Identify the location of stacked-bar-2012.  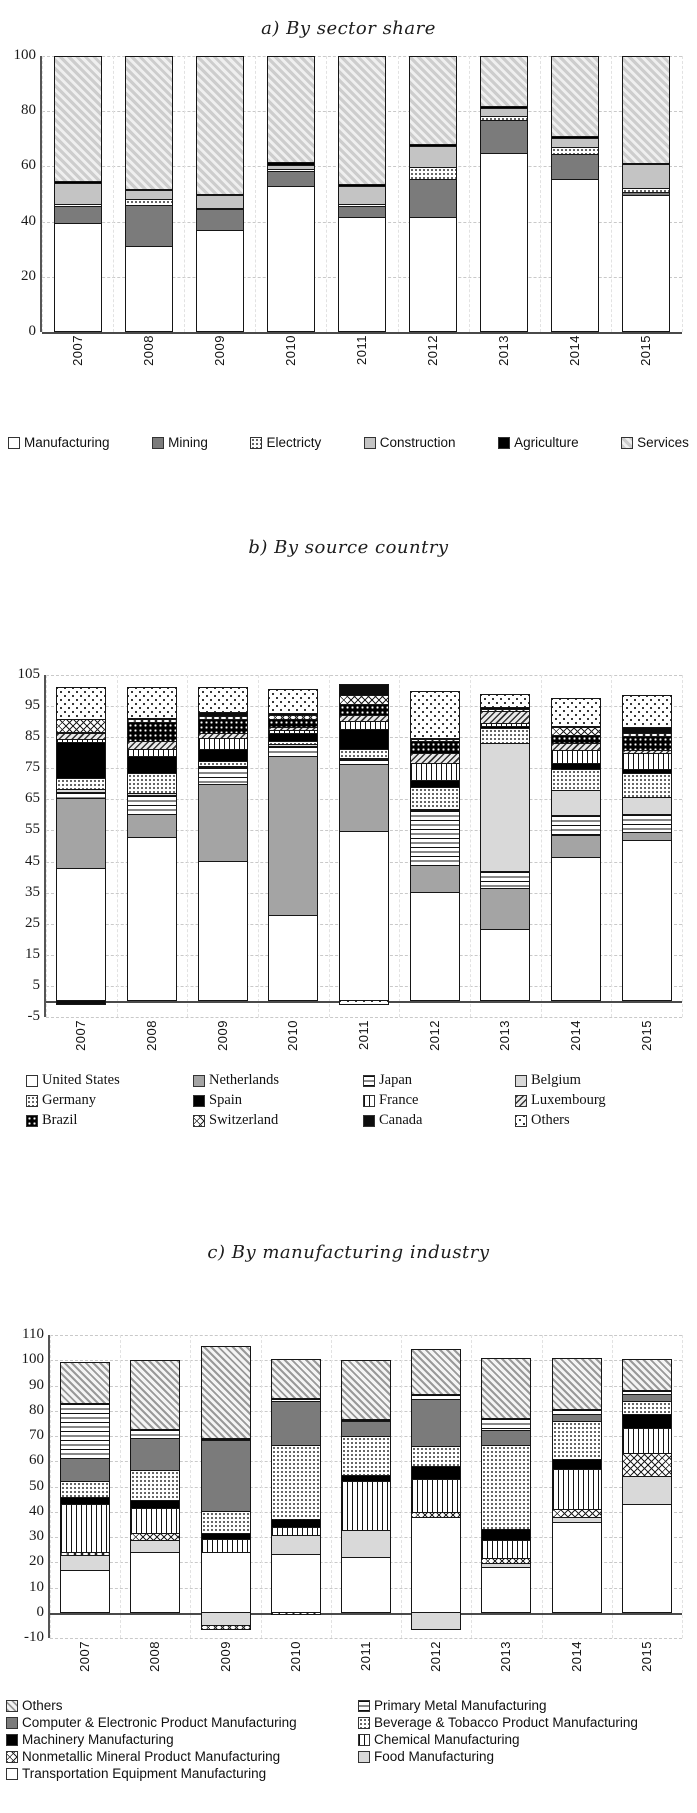
(433, 194).